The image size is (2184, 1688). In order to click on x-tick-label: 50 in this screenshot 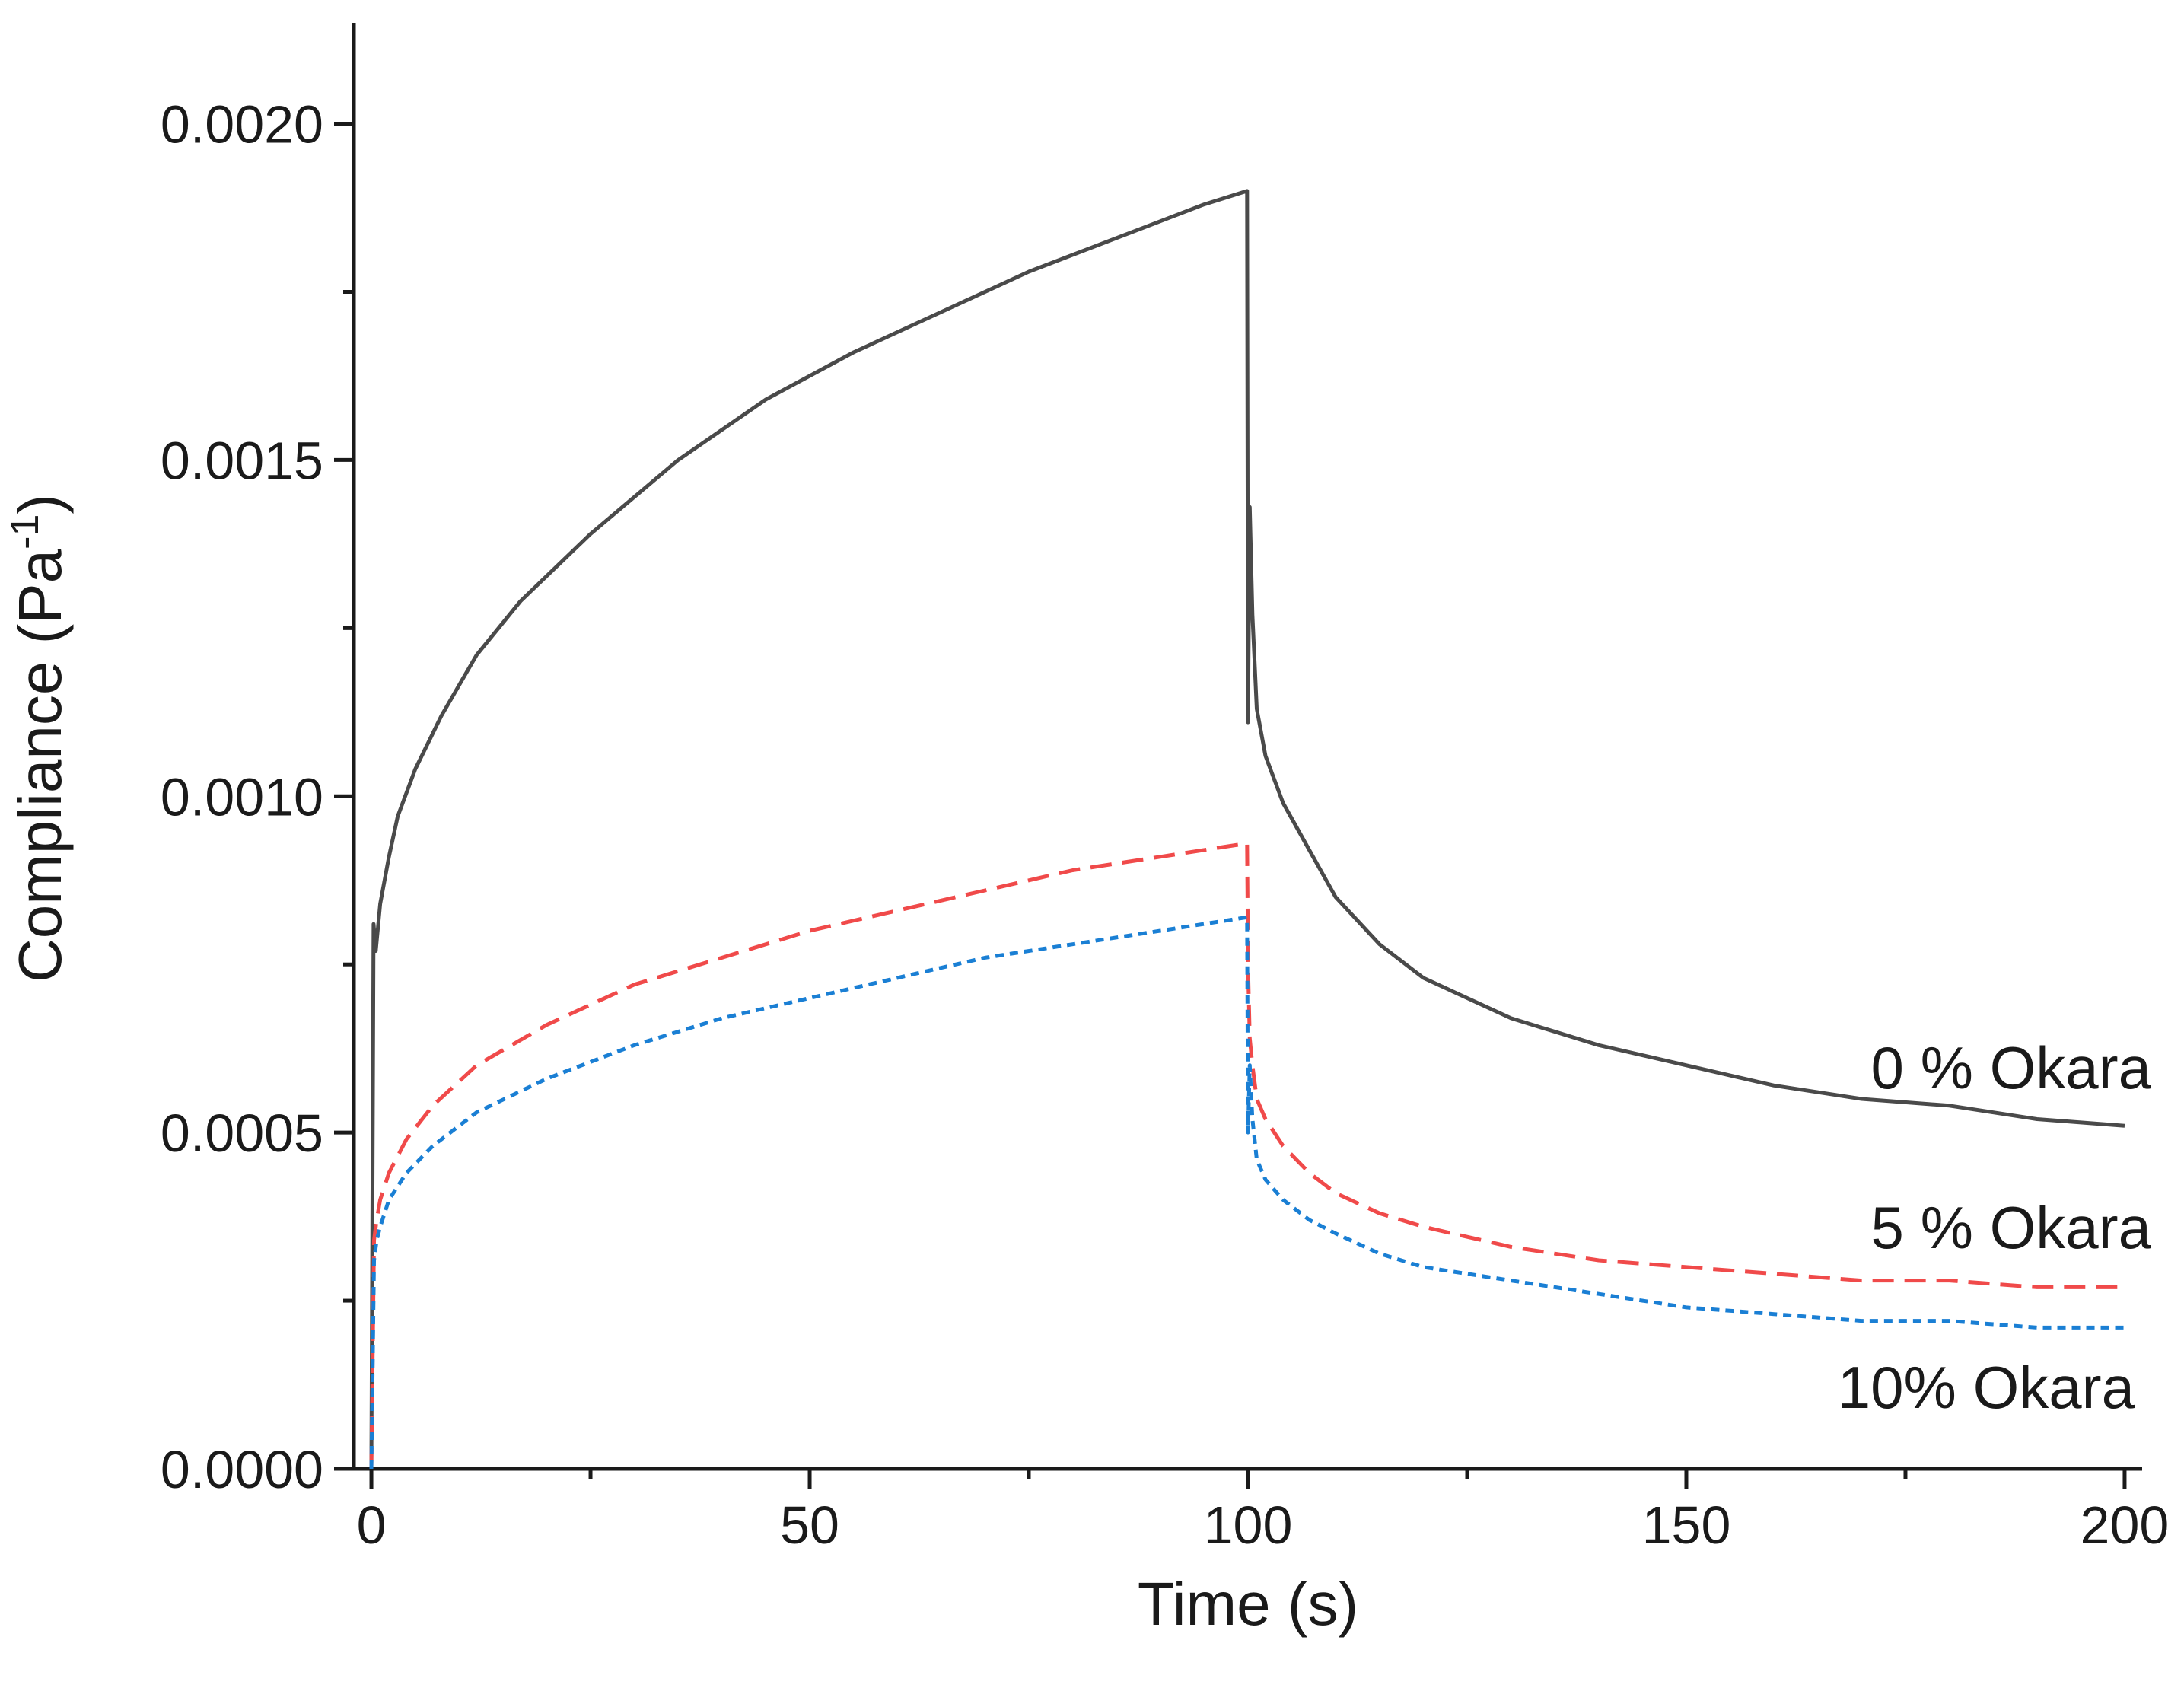, I will do `click(809, 1525)`.